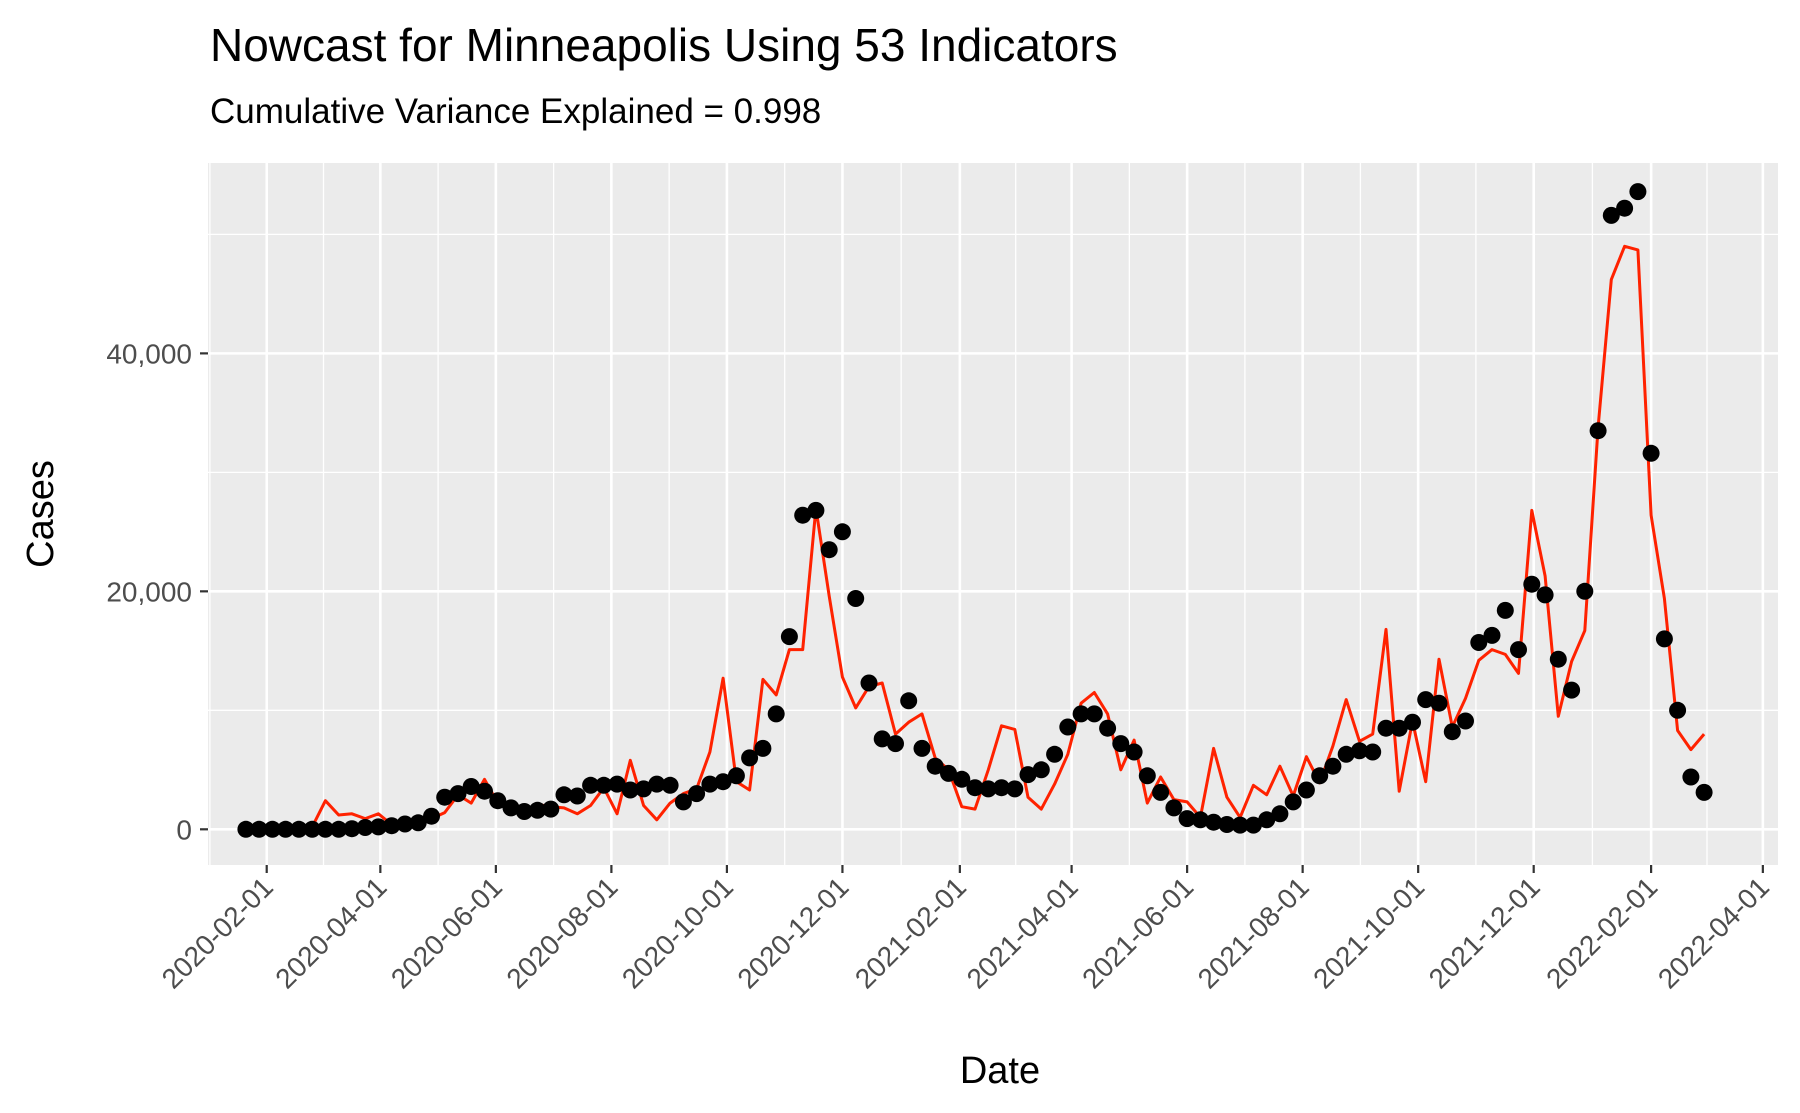 This screenshot has width=1800, height=1113. What do you see at coordinates (330, 932) in the screenshot?
I see `x-tick-label: 2020-04-01` at bounding box center [330, 932].